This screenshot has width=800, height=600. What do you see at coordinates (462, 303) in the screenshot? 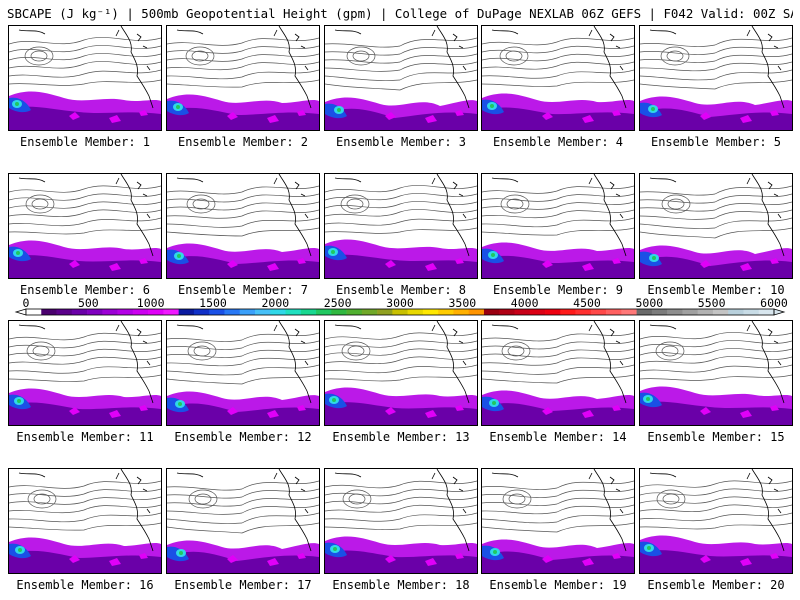
I see `colorbar-tick-label: 3500` at bounding box center [462, 303].